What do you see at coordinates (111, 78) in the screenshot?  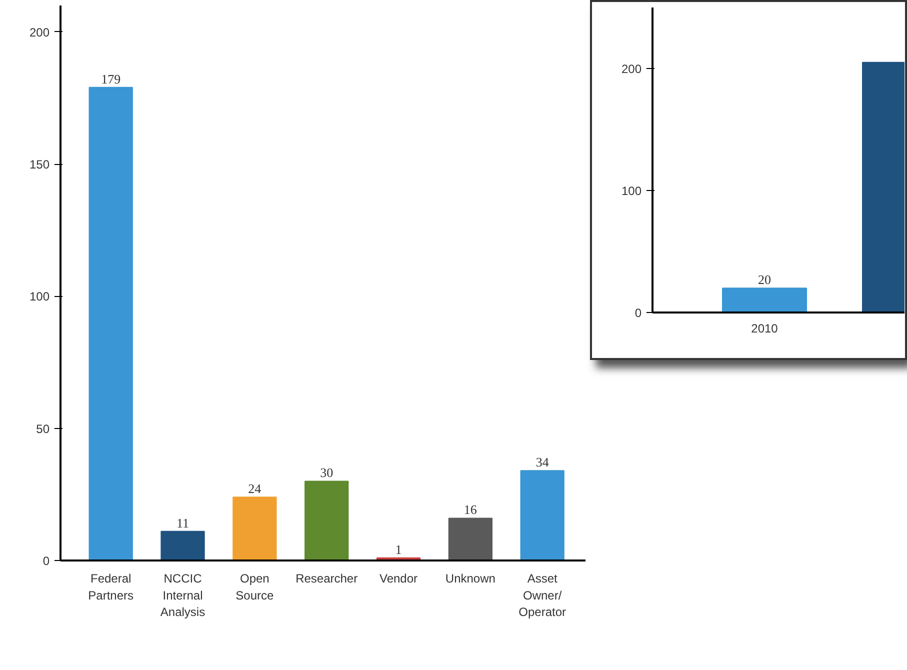 I see `data-label: 179` at bounding box center [111, 78].